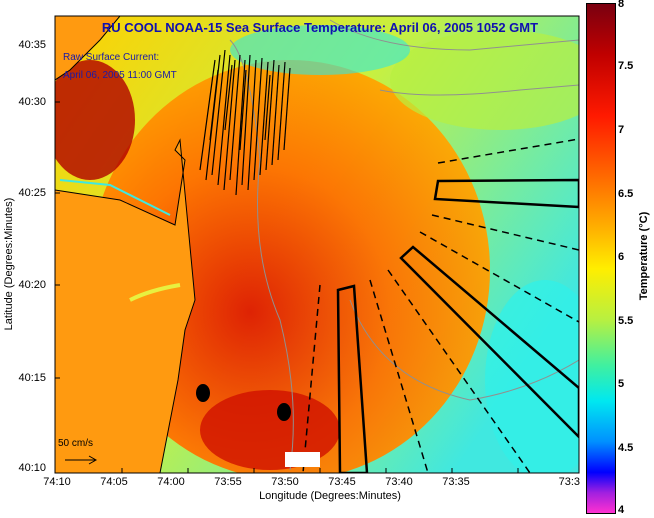  Describe the element at coordinates (32, 193) in the screenshot. I see `y-tick-label: 40:25` at that location.